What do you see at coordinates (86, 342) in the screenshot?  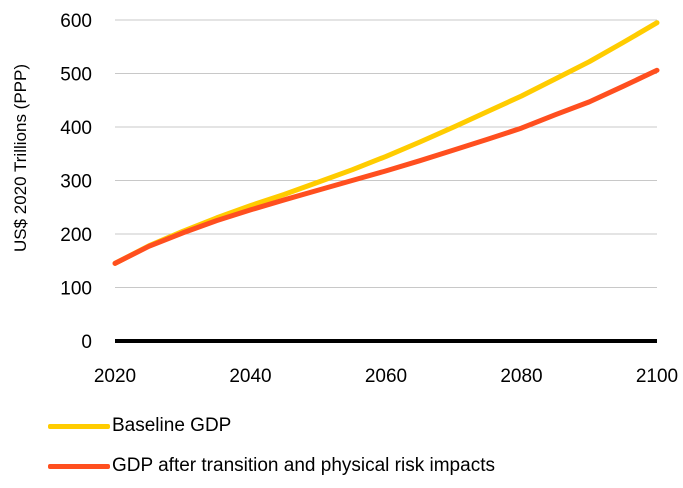 I see `y-tick-0: 0` at bounding box center [86, 342].